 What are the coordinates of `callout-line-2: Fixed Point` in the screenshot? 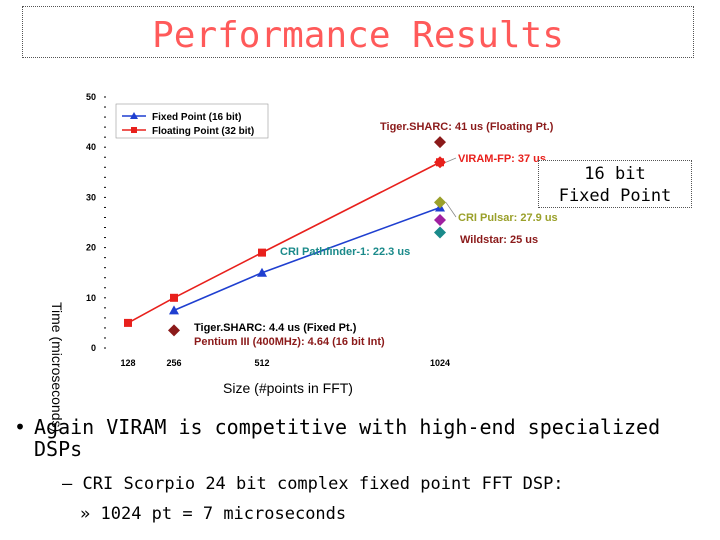 It's located at (615, 196).